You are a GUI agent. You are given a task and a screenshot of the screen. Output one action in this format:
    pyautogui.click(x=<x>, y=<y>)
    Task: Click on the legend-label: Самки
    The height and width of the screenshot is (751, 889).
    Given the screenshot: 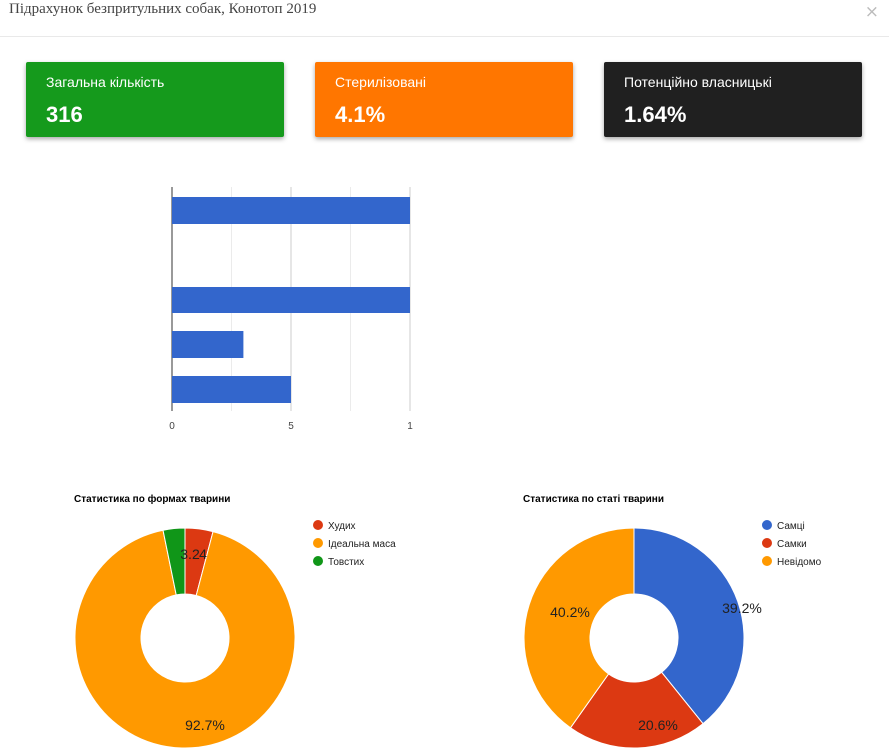 What is the action you would take?
    pyautogui.click(x=792, y=544)
    